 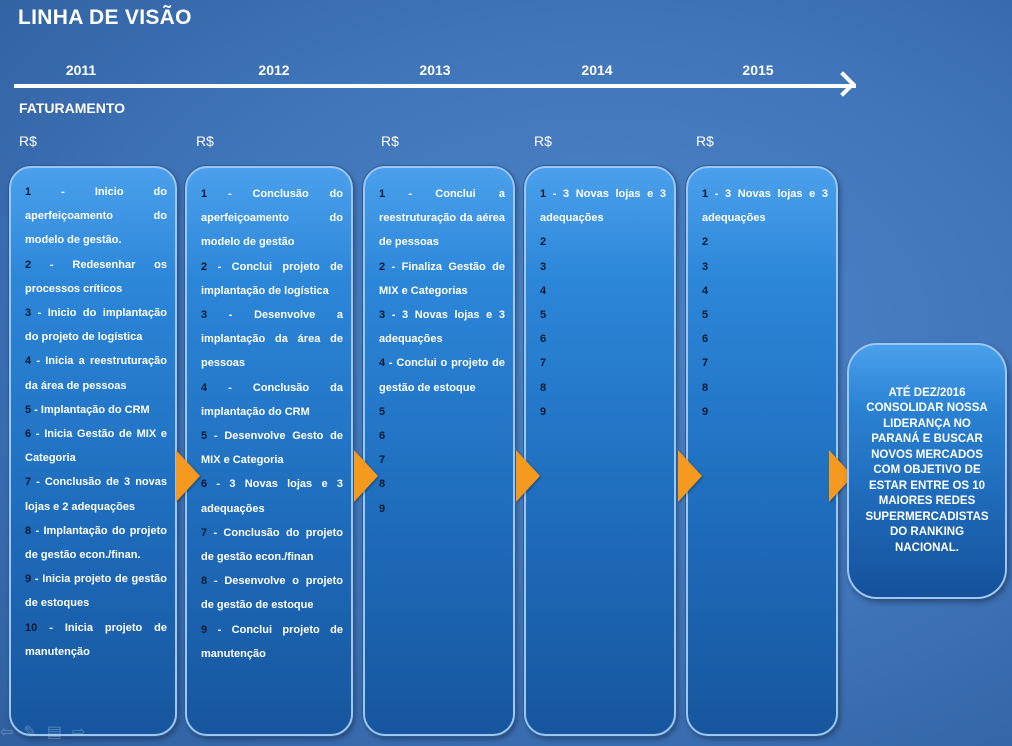 I want to click on slide-controls: ⇦ ✎ ▤ ⇨, so click(x=42, y=732).